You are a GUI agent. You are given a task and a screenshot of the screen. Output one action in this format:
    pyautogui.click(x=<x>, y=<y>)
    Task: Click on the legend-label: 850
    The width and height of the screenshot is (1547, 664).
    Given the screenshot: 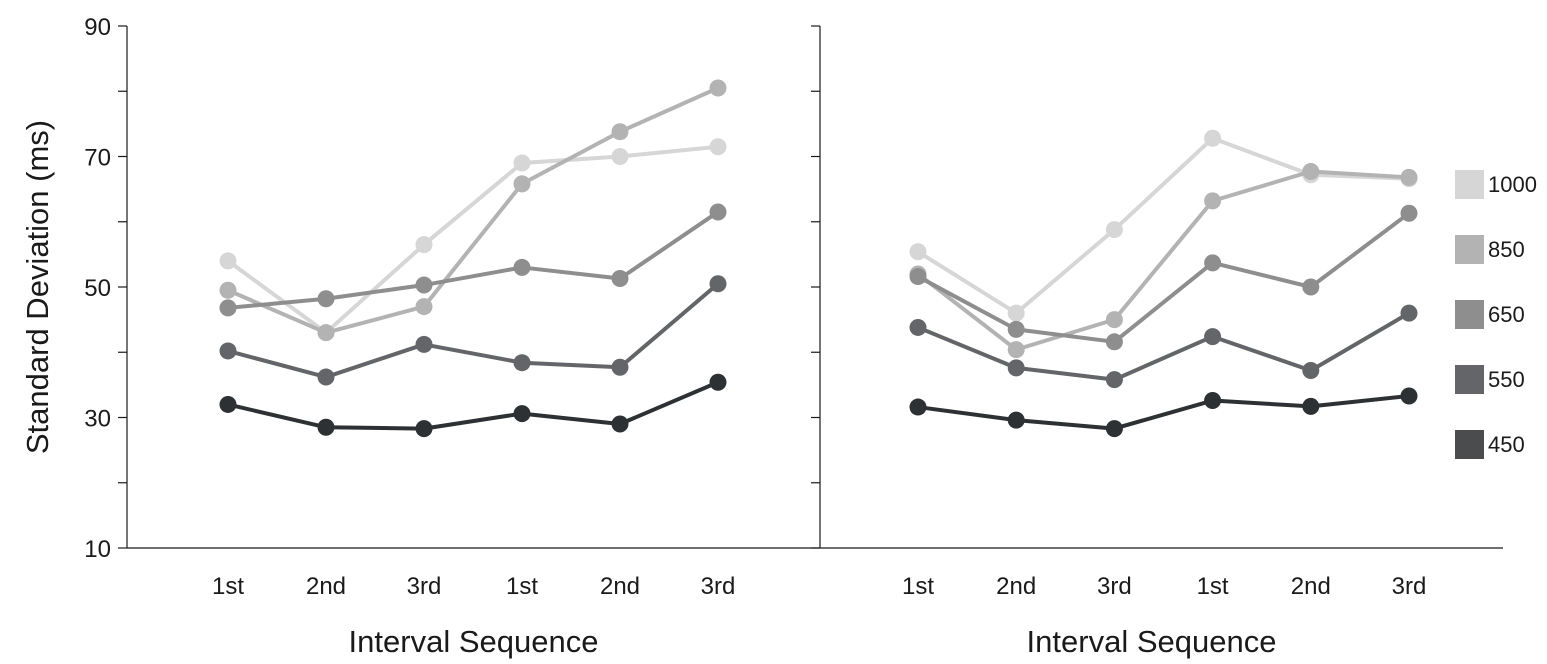 What is the action you would take?
    pyautogui.click(x=1506, y=249)
    